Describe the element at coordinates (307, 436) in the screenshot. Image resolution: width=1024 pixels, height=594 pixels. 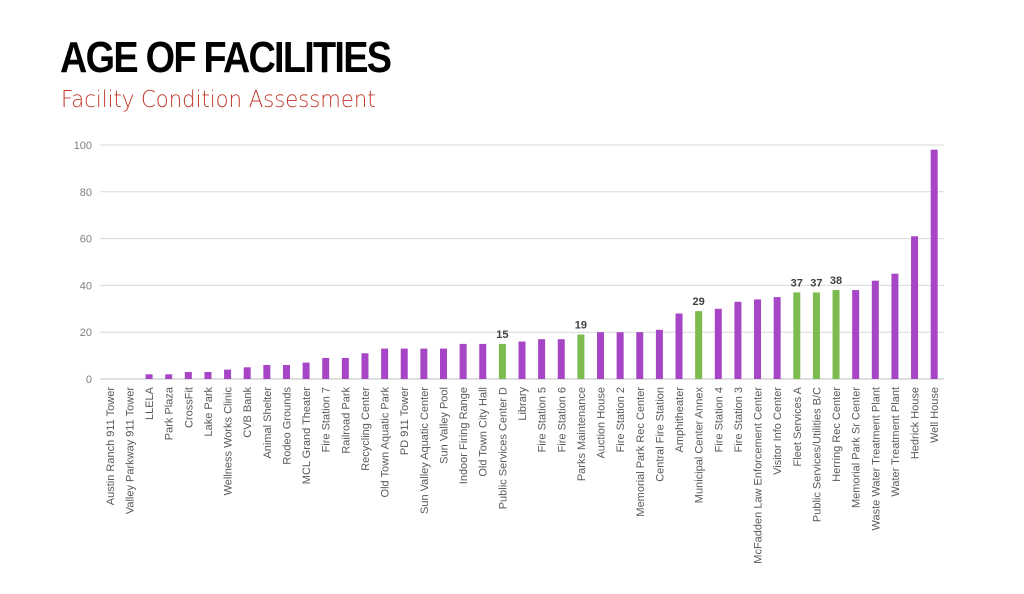
I see `category-label: MCL Grand Theater` at that location.